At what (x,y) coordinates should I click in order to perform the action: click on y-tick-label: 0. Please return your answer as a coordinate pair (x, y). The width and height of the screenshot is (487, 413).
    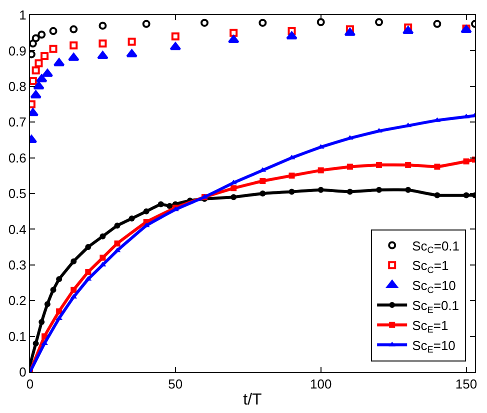
    Looking at the image, I should click on (22, 372).